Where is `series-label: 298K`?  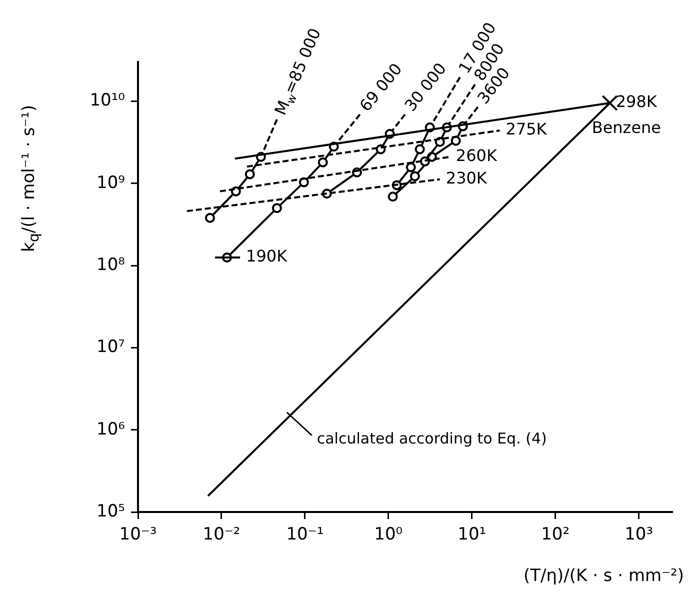
series-label: 298K is located at coordinates (637, 102).